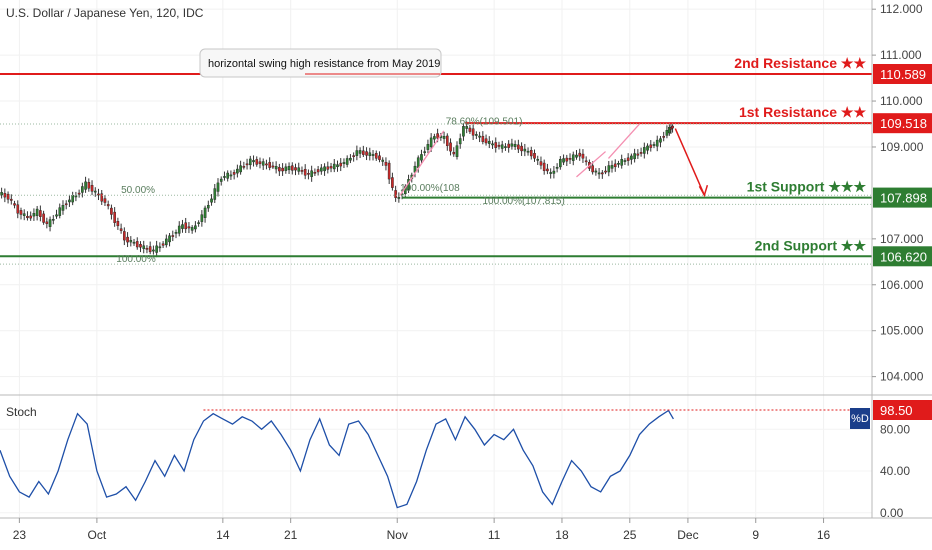 This screenshot has height=550, width=932. I want to click on x-tick-label: Oct, so click(97, 535).